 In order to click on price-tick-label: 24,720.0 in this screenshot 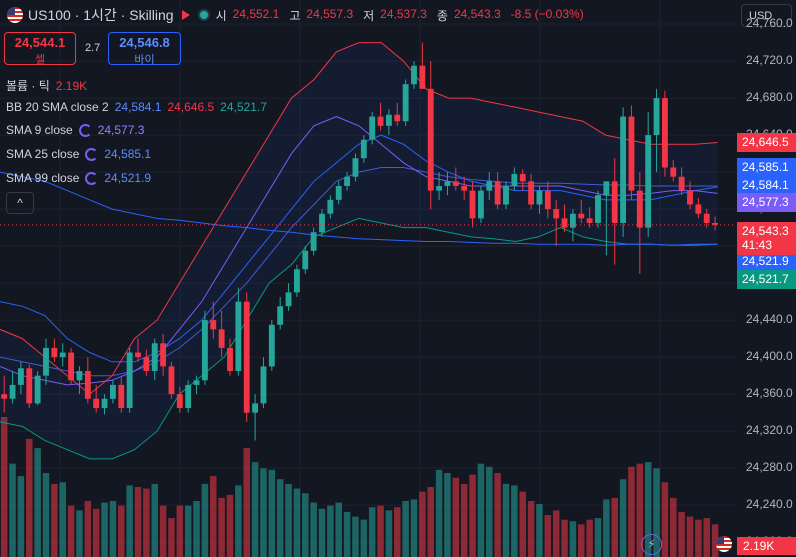, I will do `click(769, 60)`.